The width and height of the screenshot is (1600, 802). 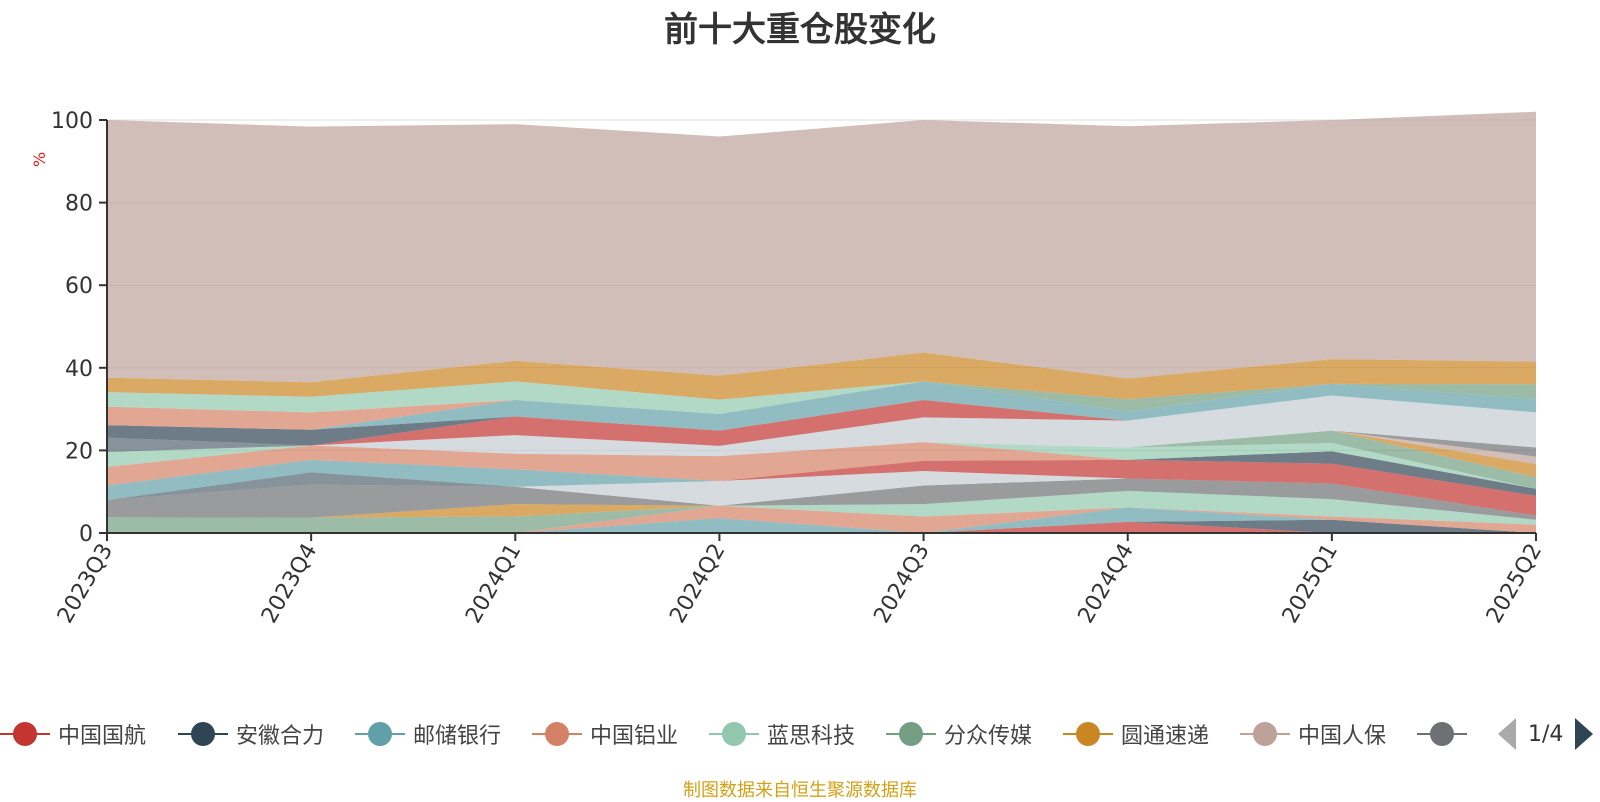 What do you see at coordinates (102, 736) in the screenshot?
I see `legend-label: 中国国航` at bounding box center [102, 736].